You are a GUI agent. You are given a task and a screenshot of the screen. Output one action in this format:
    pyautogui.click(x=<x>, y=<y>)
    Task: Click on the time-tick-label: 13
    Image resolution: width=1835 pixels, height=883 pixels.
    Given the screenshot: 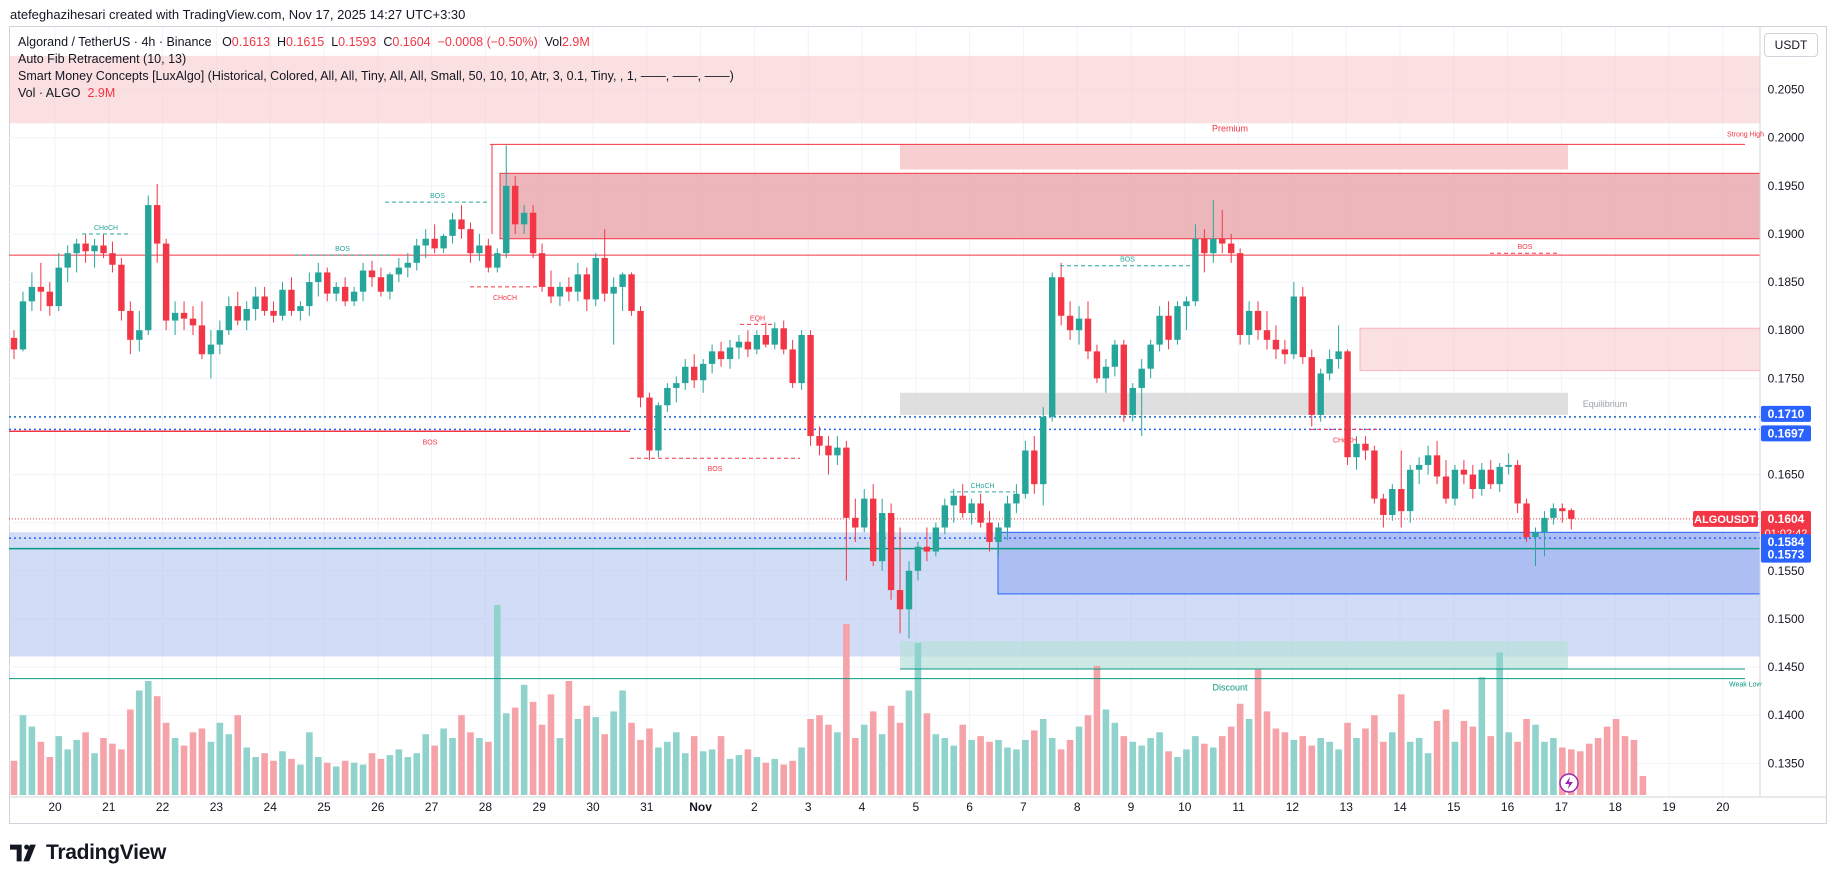 What is the action you would take?
    pyautogui.click(x=1347, y=807)
    